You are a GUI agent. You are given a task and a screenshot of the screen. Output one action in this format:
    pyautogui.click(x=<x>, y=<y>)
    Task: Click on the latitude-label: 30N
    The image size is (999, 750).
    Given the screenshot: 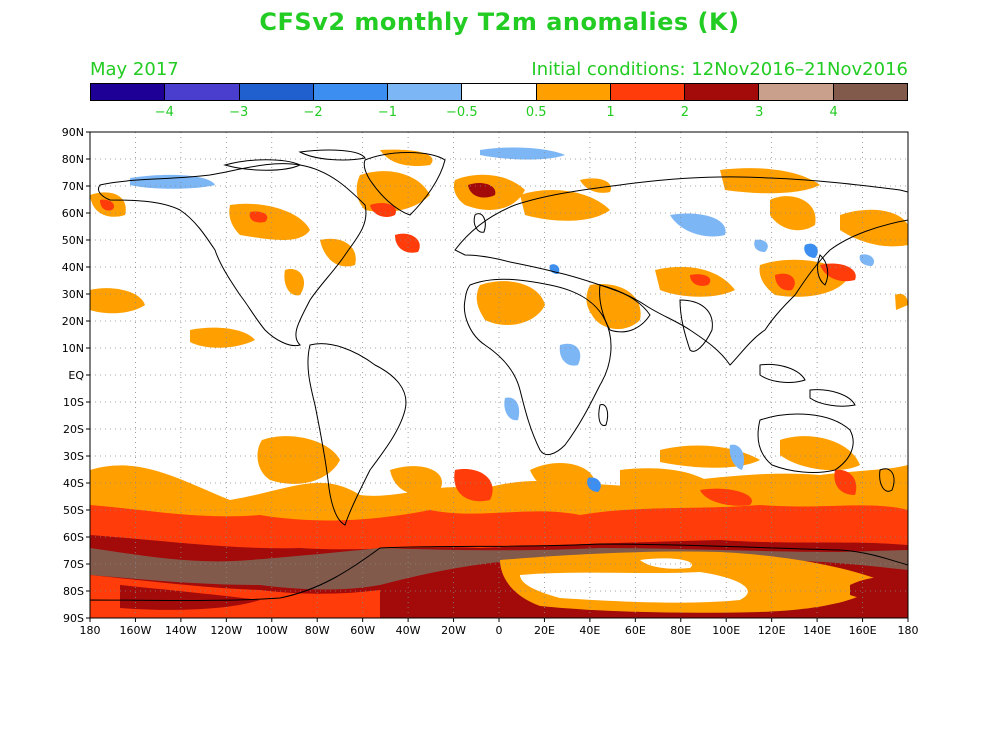 What is the action you would take?
    pyautogui.click(x=73, y=294)
    